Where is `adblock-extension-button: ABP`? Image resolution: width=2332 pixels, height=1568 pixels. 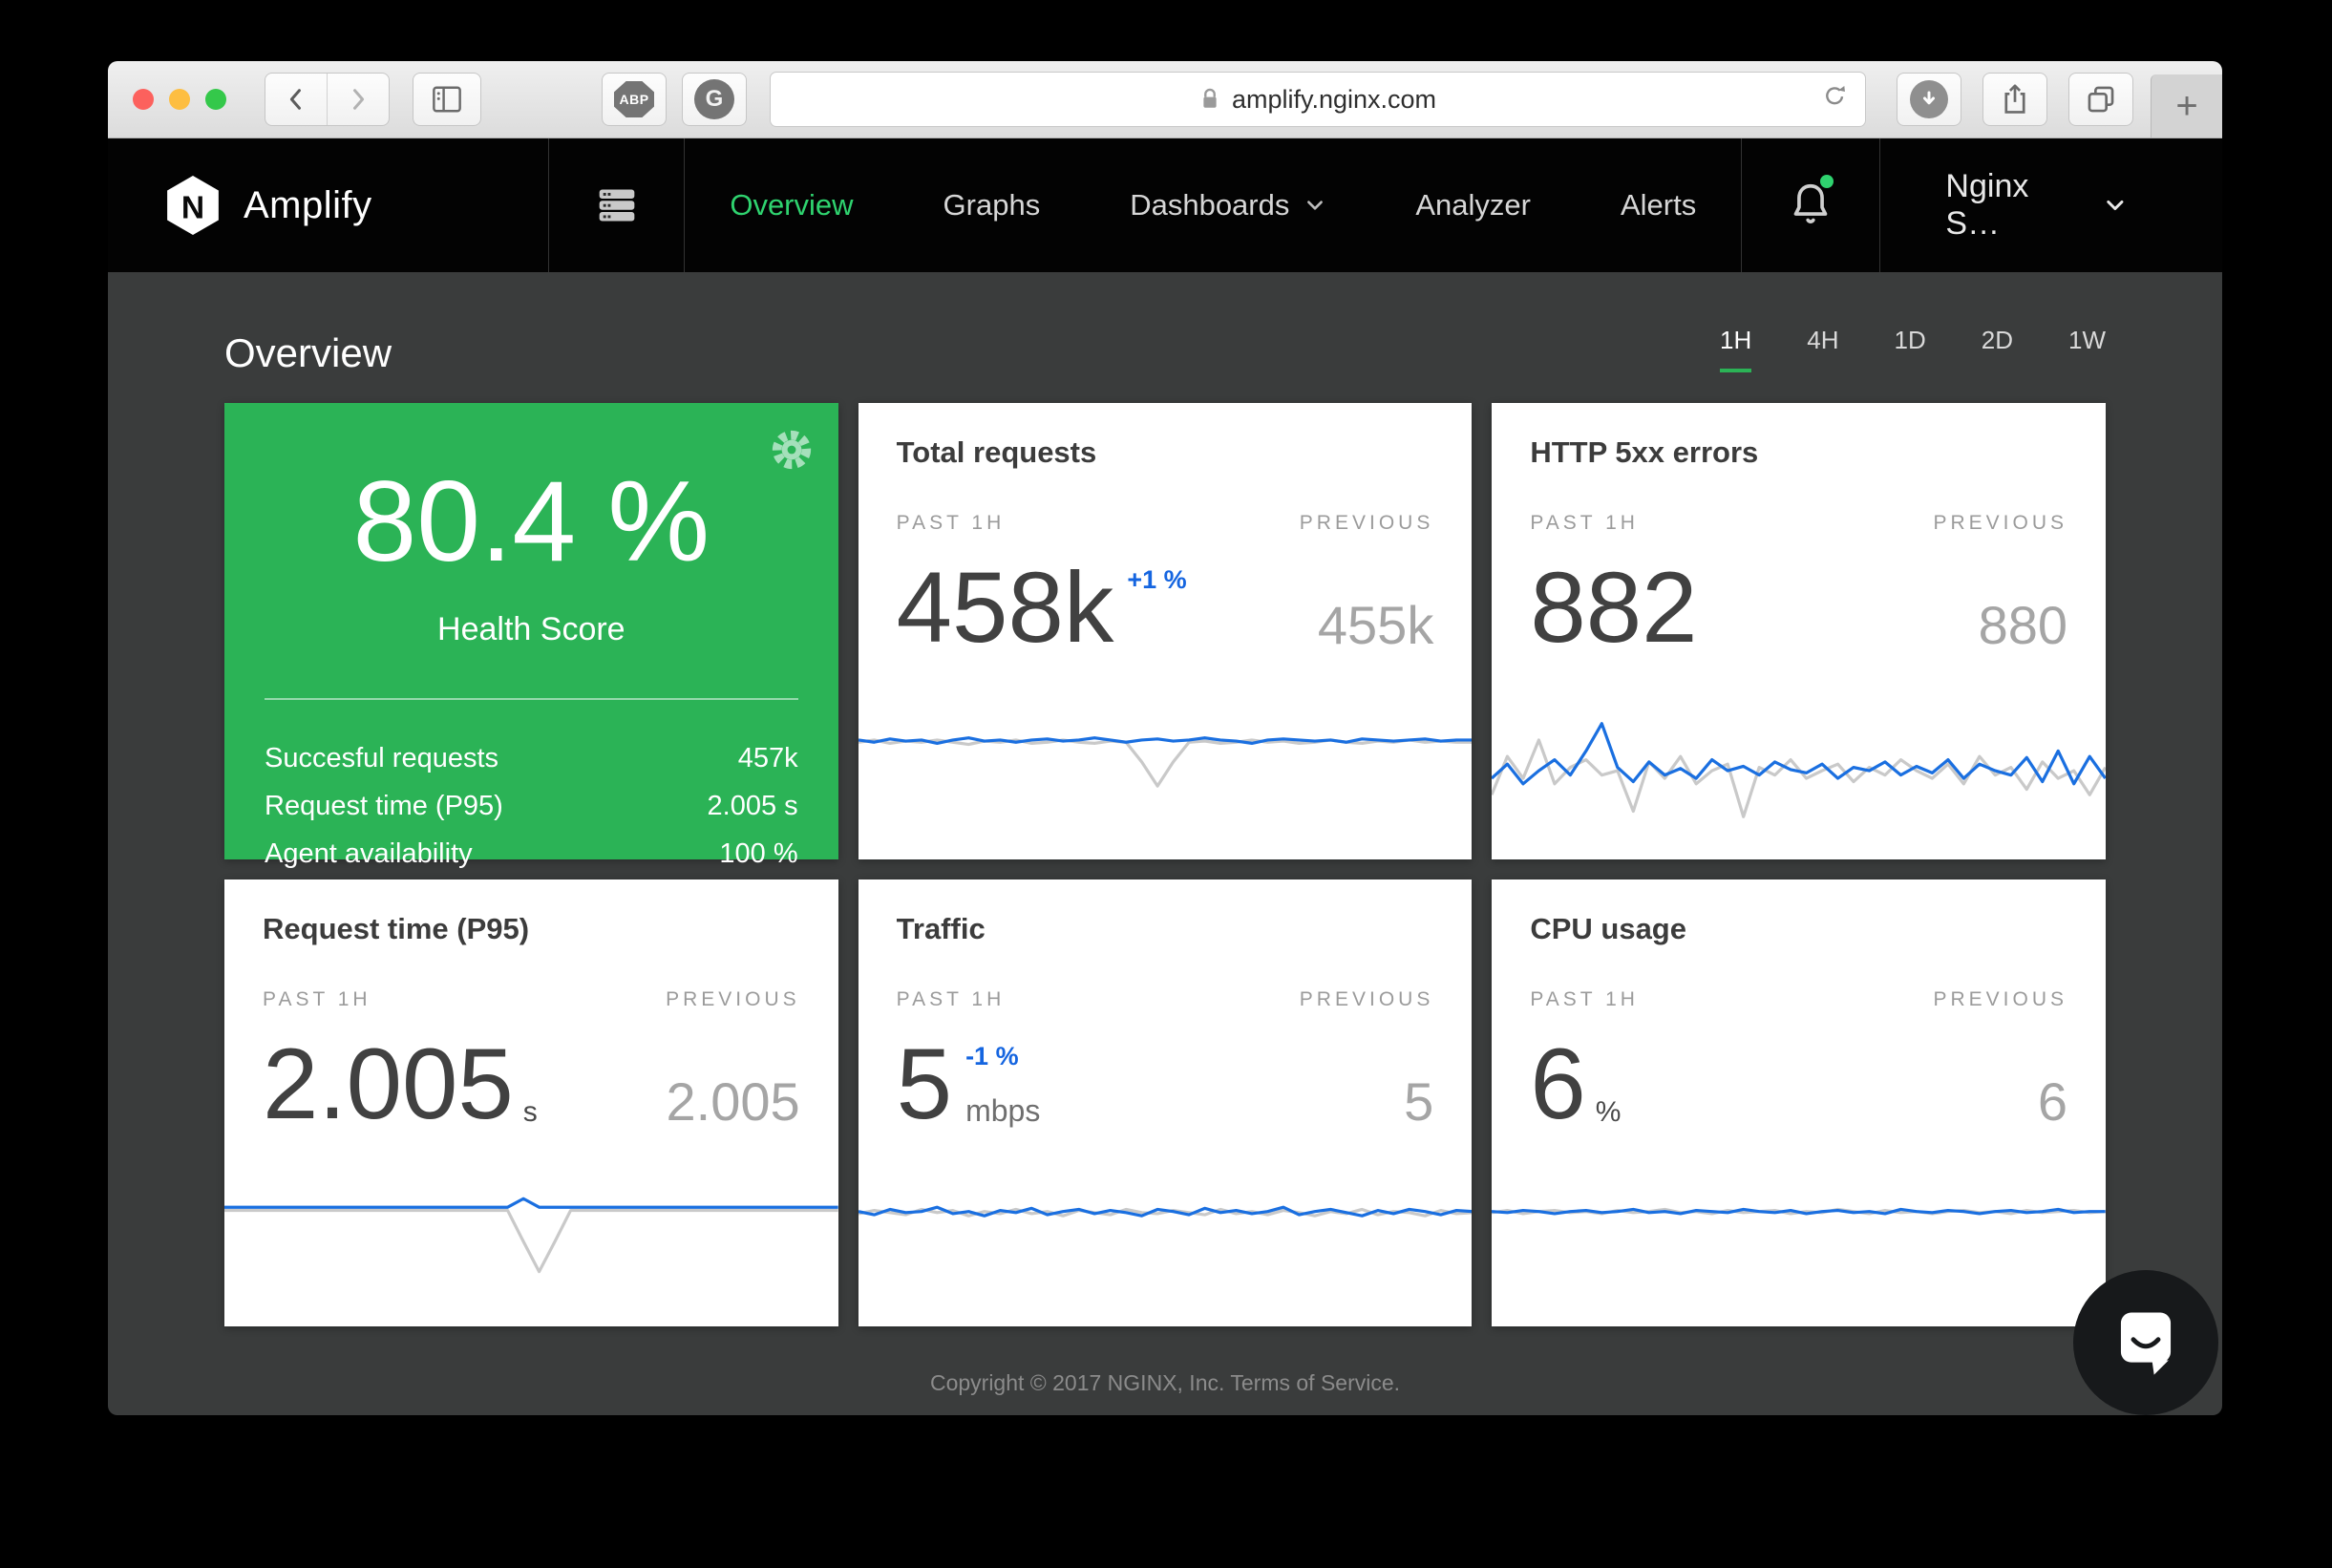
adblock-extension-button: ABP is located at coordinates (635, 99).